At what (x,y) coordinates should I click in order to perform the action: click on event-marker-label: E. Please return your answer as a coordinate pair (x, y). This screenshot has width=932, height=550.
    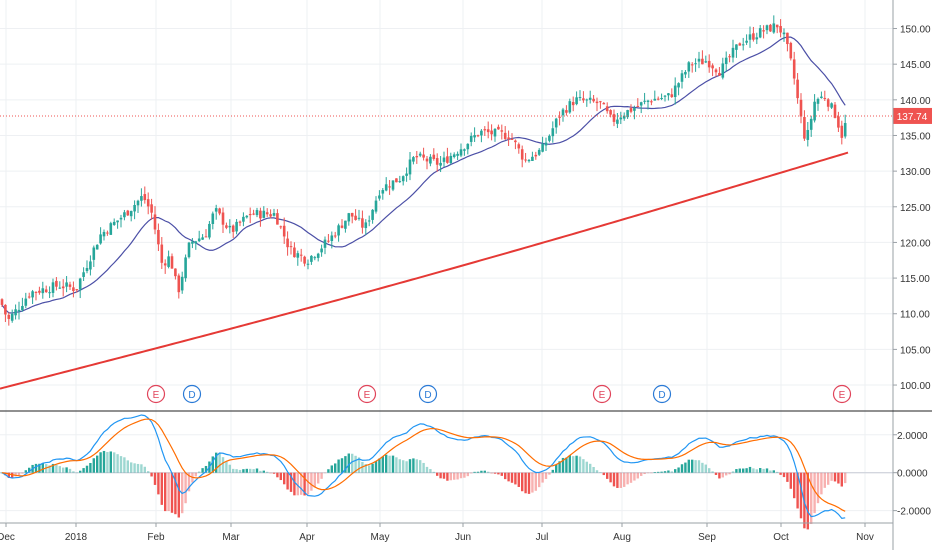
    Looking at the image, I should click on (842, 395).